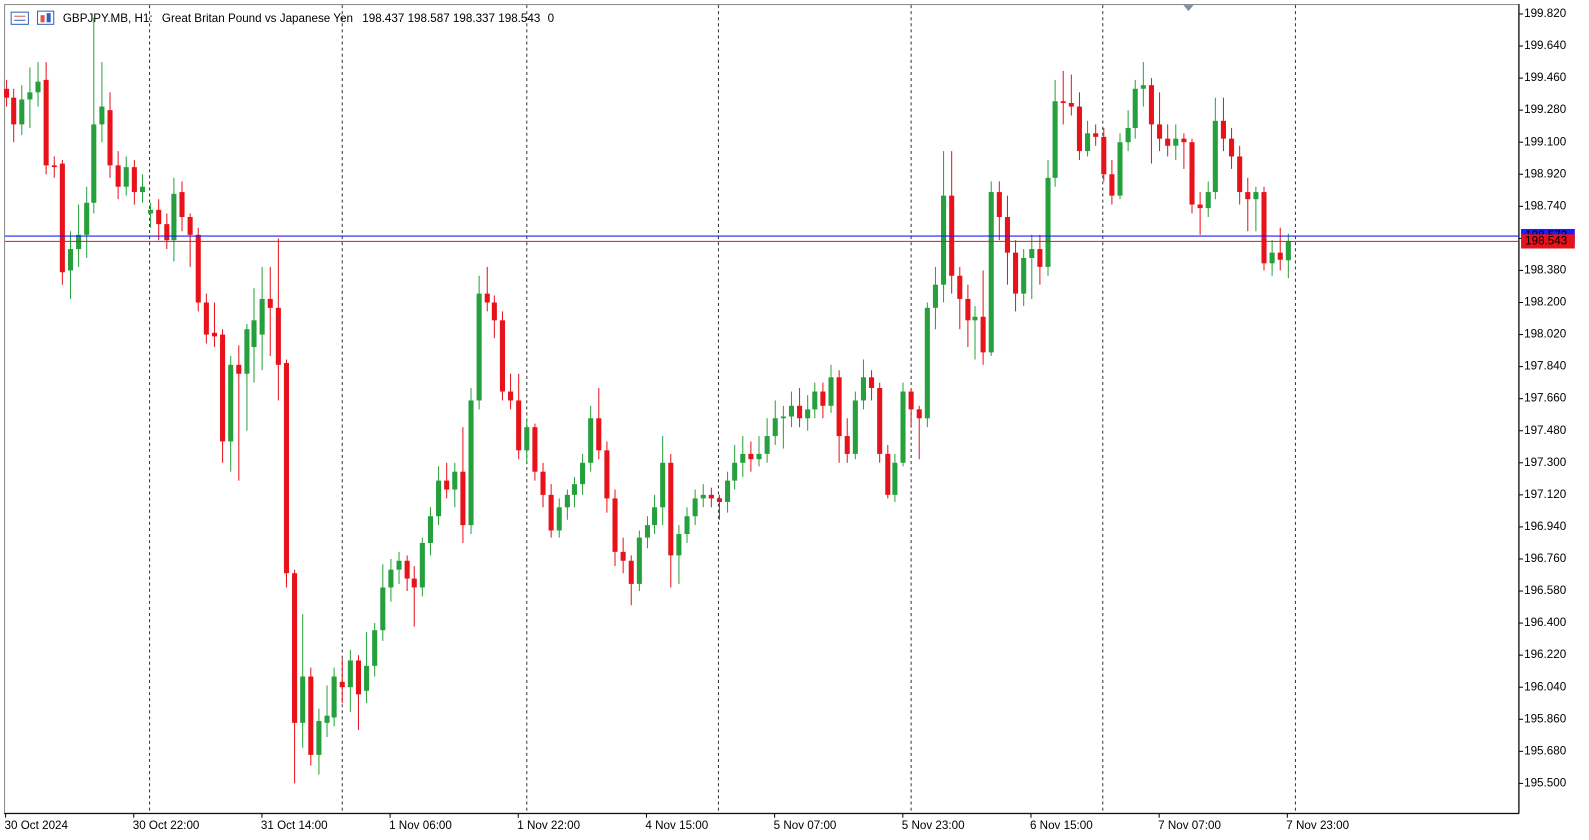 This screenshot has height=840, width=1589. I want to click on x-tick-label: 31 Oct 14:00, so click(294, 825).